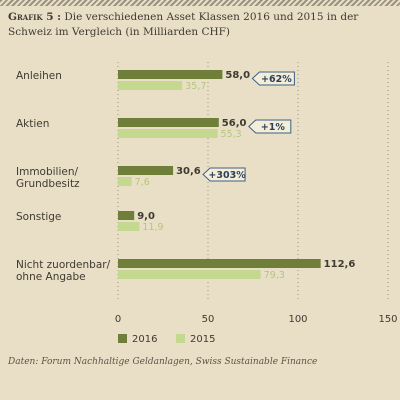 This screenshot has height=400, width=400. Describe the element at coordinates (39, 76) in the screenshot. I see `category-label: Anleihen` at that location.